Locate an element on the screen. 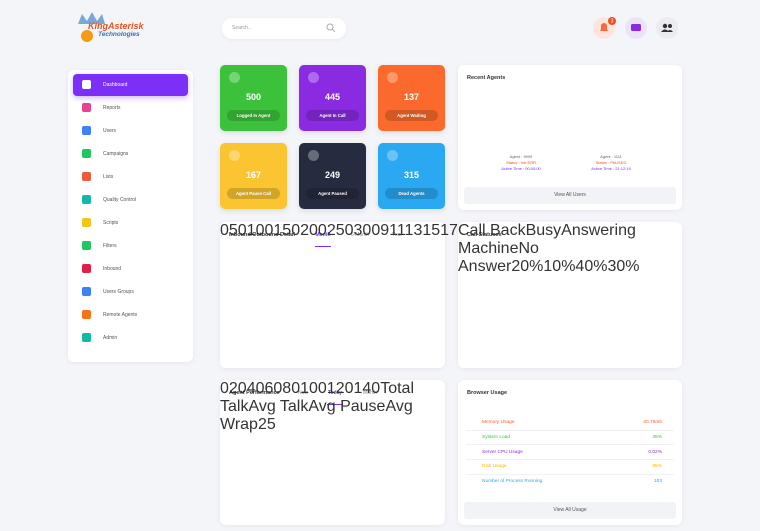 The height and width of the screenshot is (531, 760). usage-label: Memory Usage is located at coordinates (498, 422).